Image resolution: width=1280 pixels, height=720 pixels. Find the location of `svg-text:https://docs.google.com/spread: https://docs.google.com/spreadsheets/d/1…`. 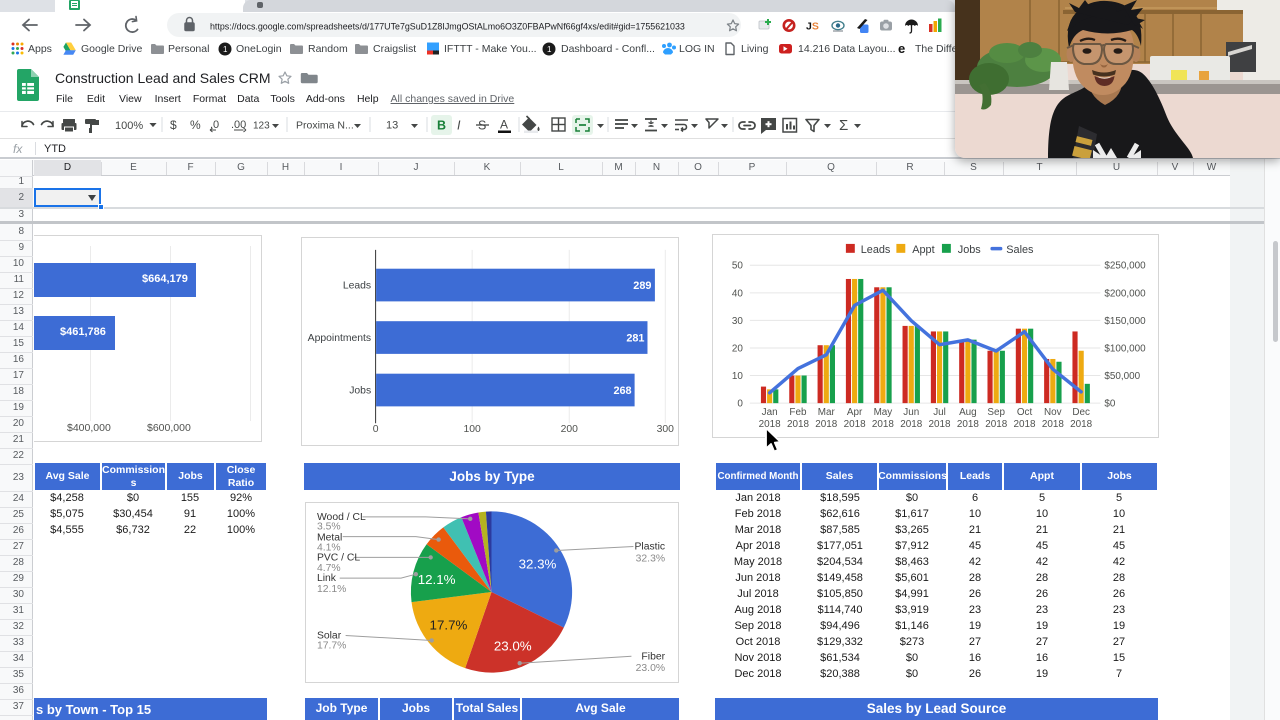

svg-text:https://docs.google.com/spread: https://docs.google.com/spreadsheets/d/1… is located at coordinates (447, 27).